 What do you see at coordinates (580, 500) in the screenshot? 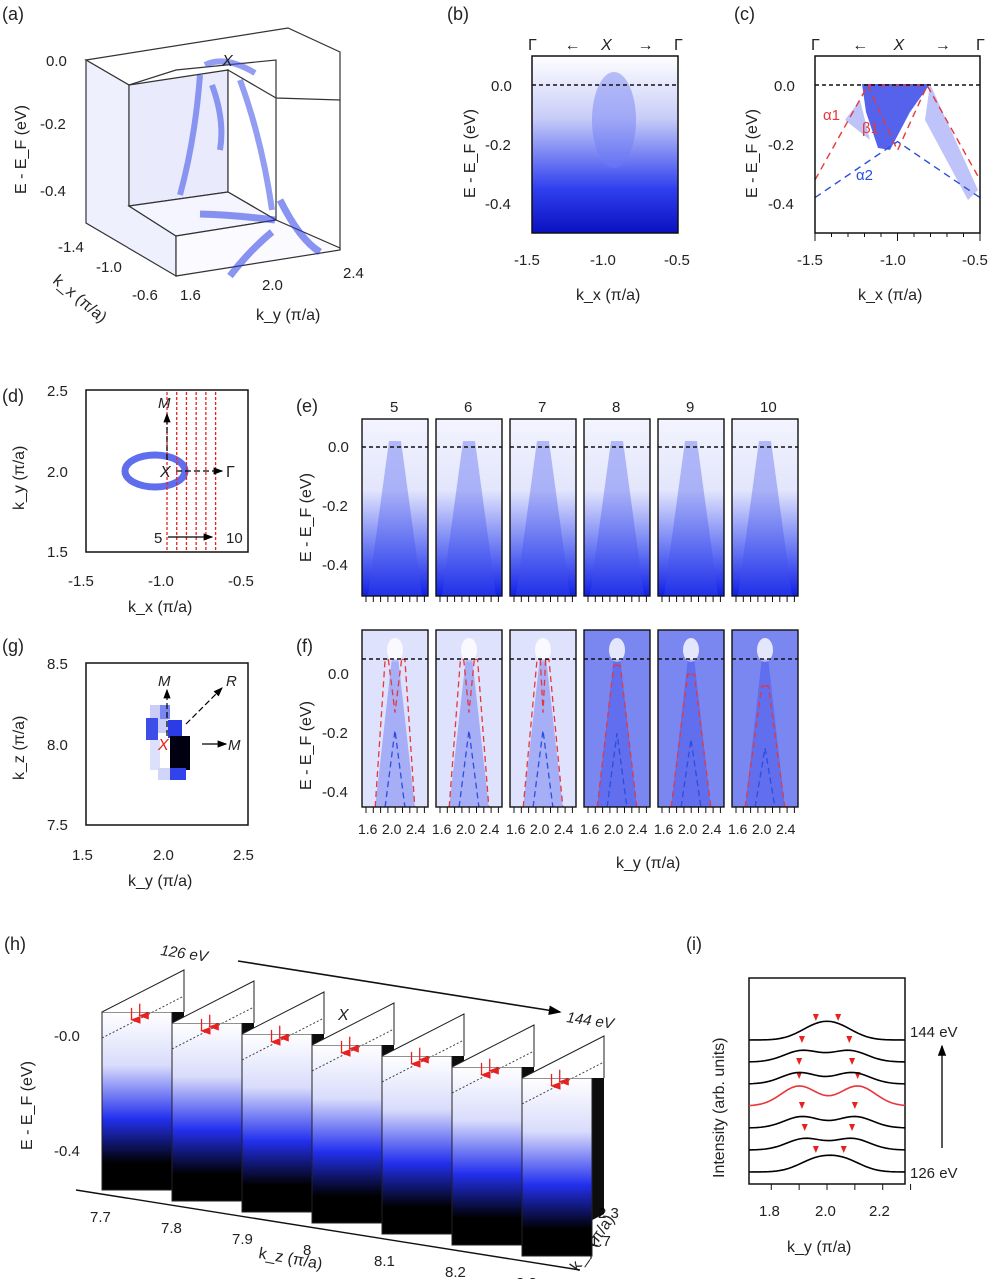
I see `panel-e: 5 6 7 8 9 10` at bounding box center [580, 500].